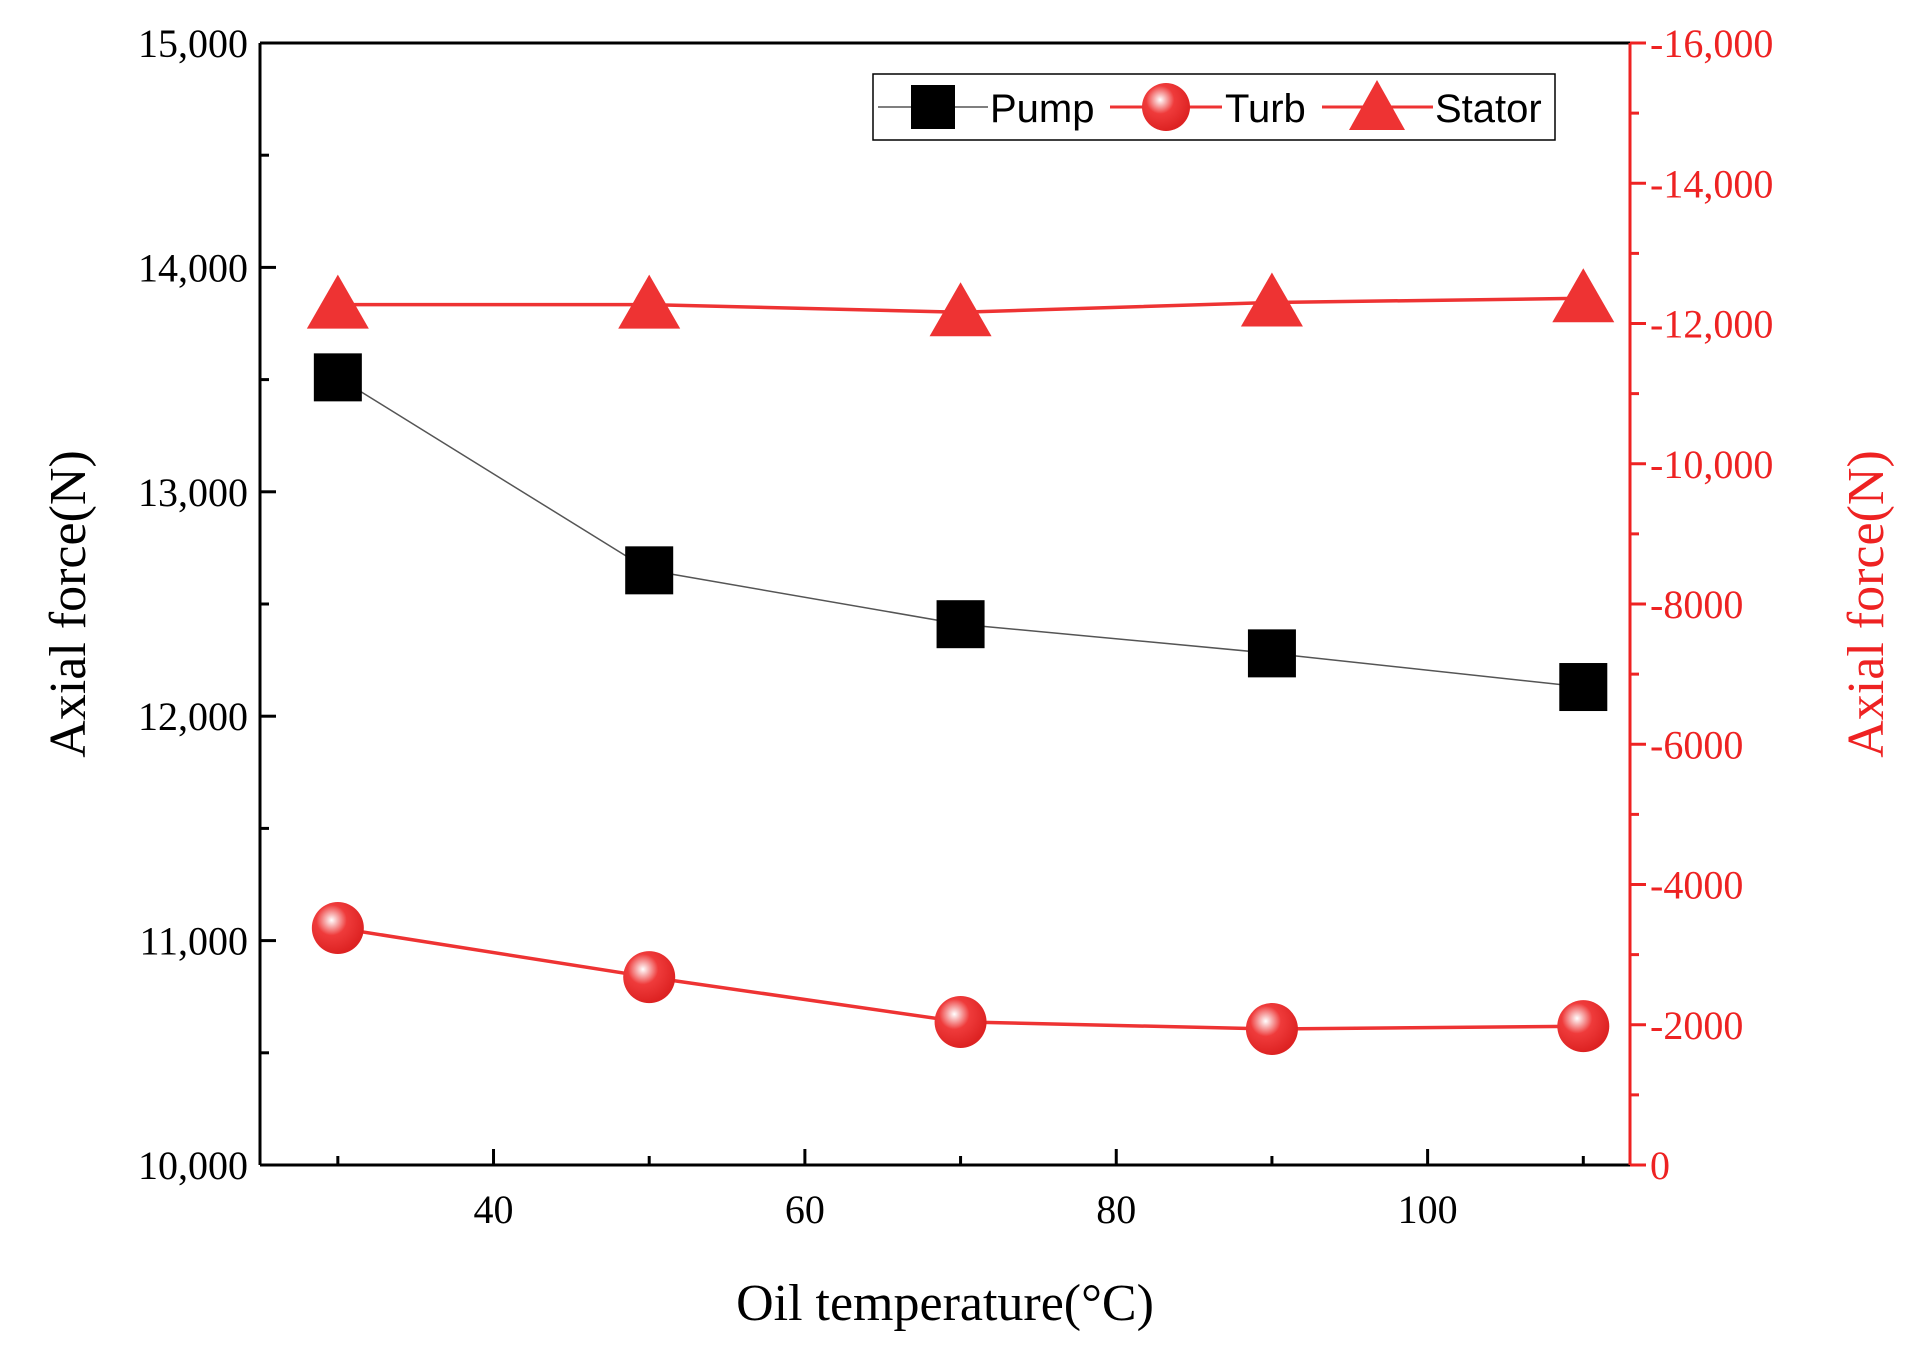 The height and width of the screenshot is (1349, 1916). Describe the element at coordinates (193, 267) in the screenshot. I see `y-left-tick-label: 14,000` at that location.